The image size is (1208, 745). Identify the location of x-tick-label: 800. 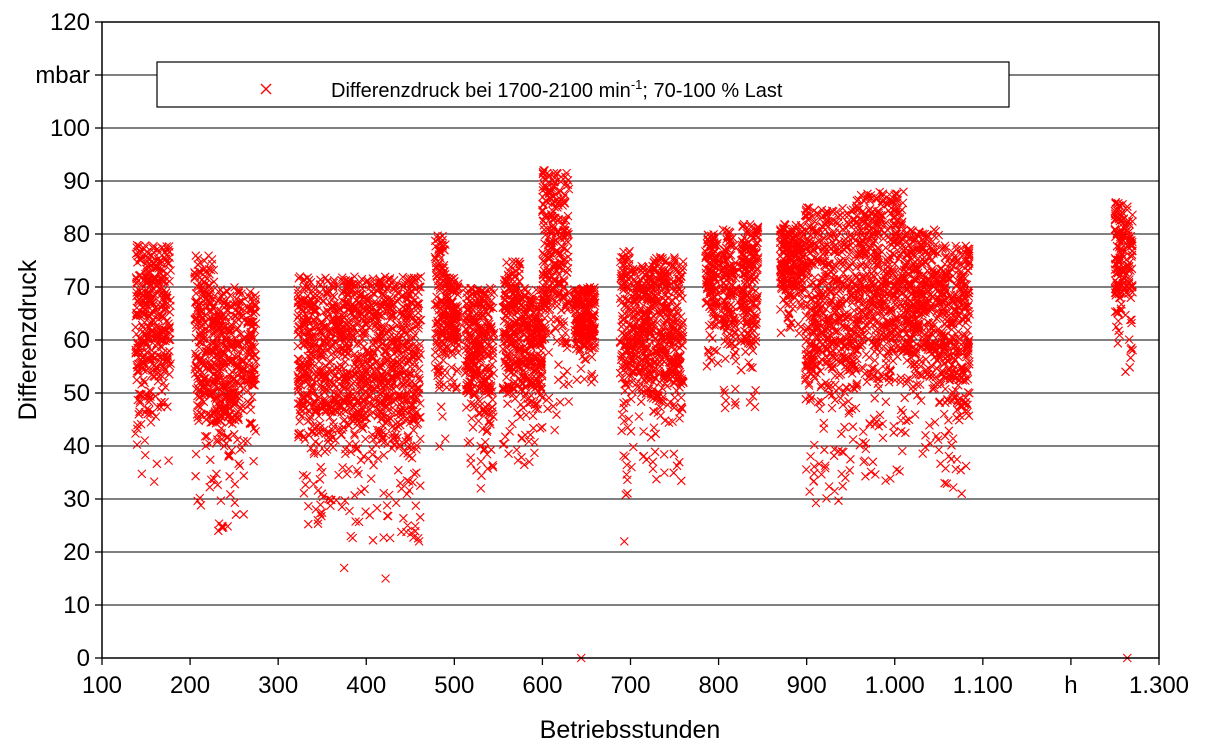
(719, 685).